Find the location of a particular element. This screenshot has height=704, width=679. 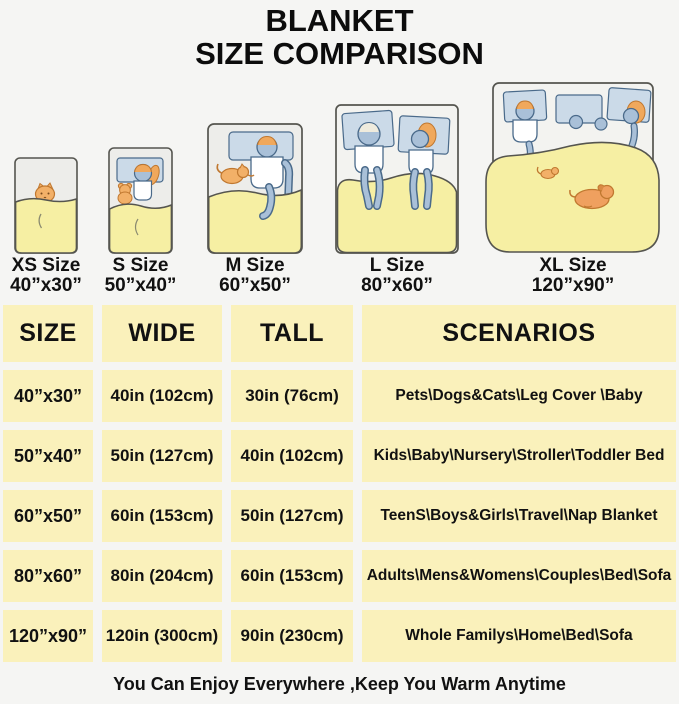

couple-in-bed-illustration is located at coordinates (397, 179).